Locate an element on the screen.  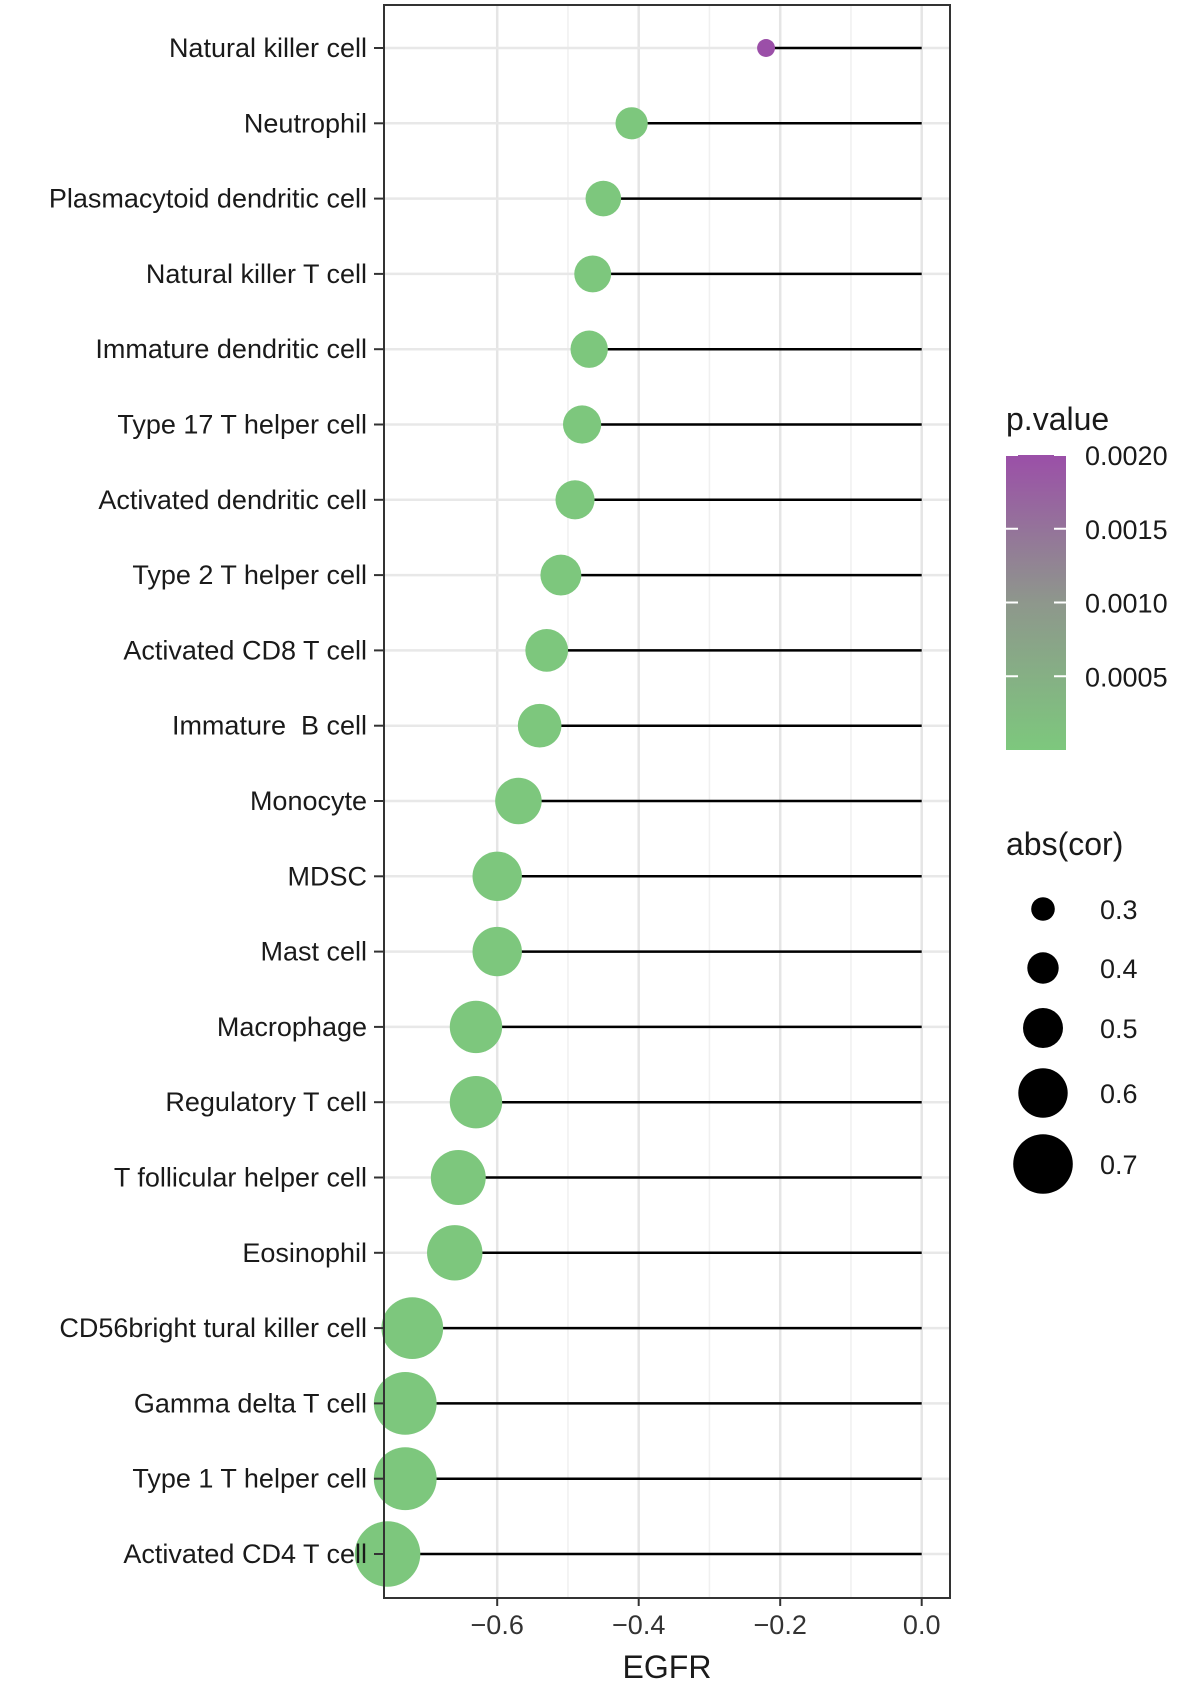
size-legend-label: 0.4 is located at coordinates (1119, 969).